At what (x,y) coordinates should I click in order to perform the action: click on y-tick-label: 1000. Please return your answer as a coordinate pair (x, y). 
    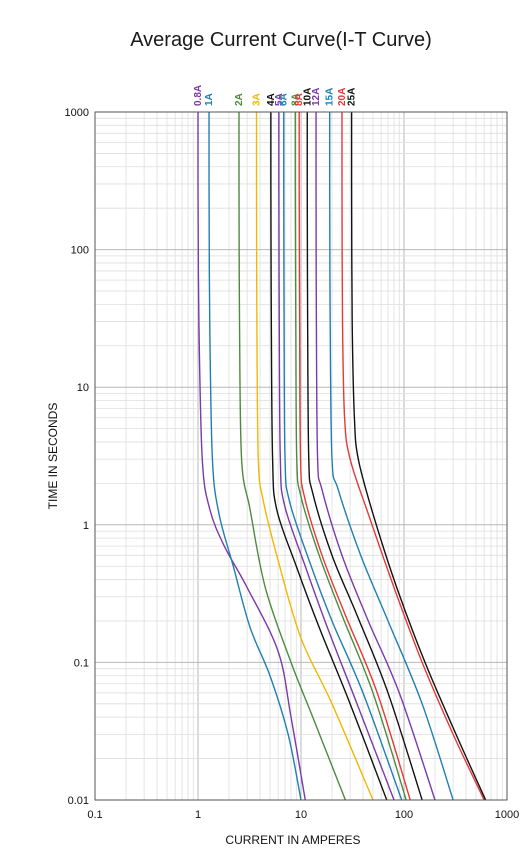
    Looking at the image, I should click on (77, 113).